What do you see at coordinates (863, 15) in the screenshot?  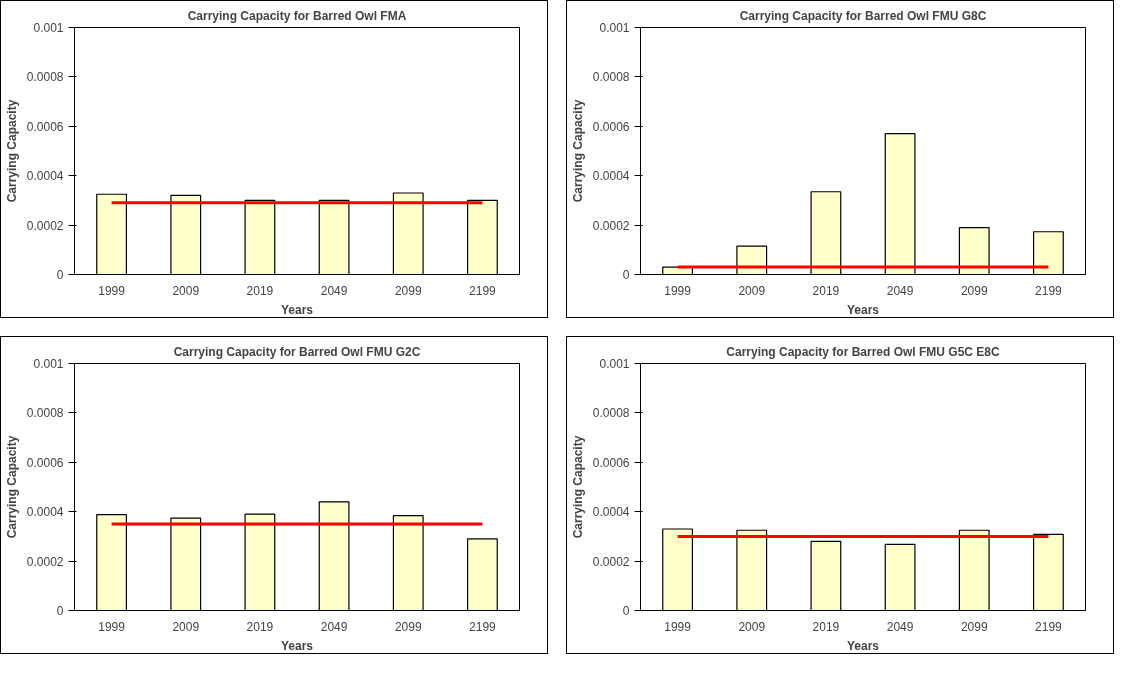 I see `chart-title: Carrying Capacity for Barred Owl FMU G8C` at bounding box center [863, 15].